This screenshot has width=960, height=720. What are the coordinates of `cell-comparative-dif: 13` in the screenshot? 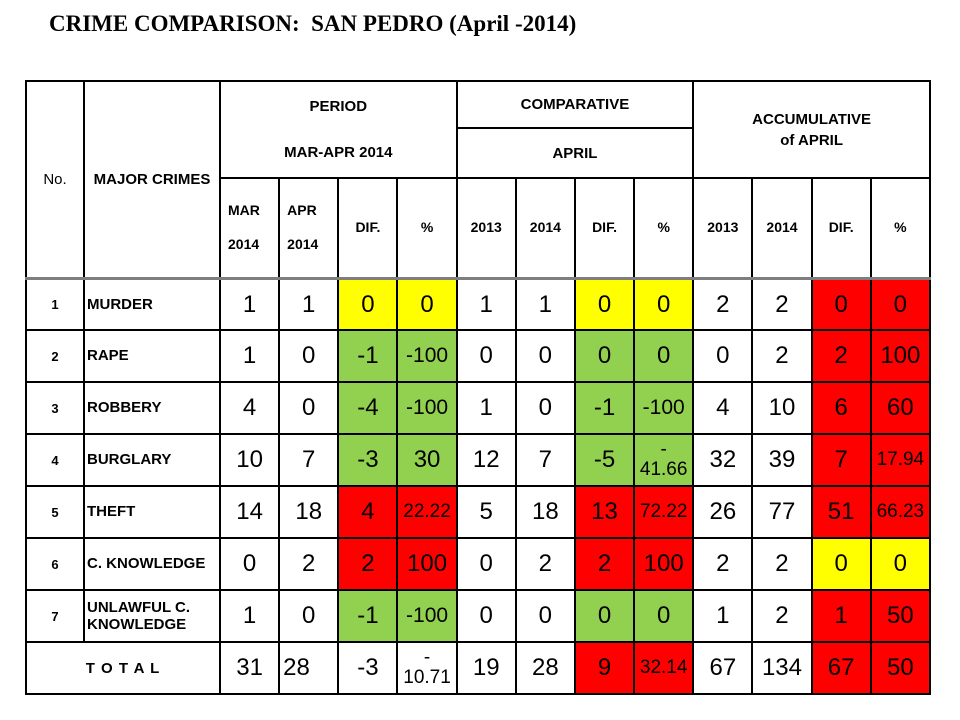 It's located at (604, 512).